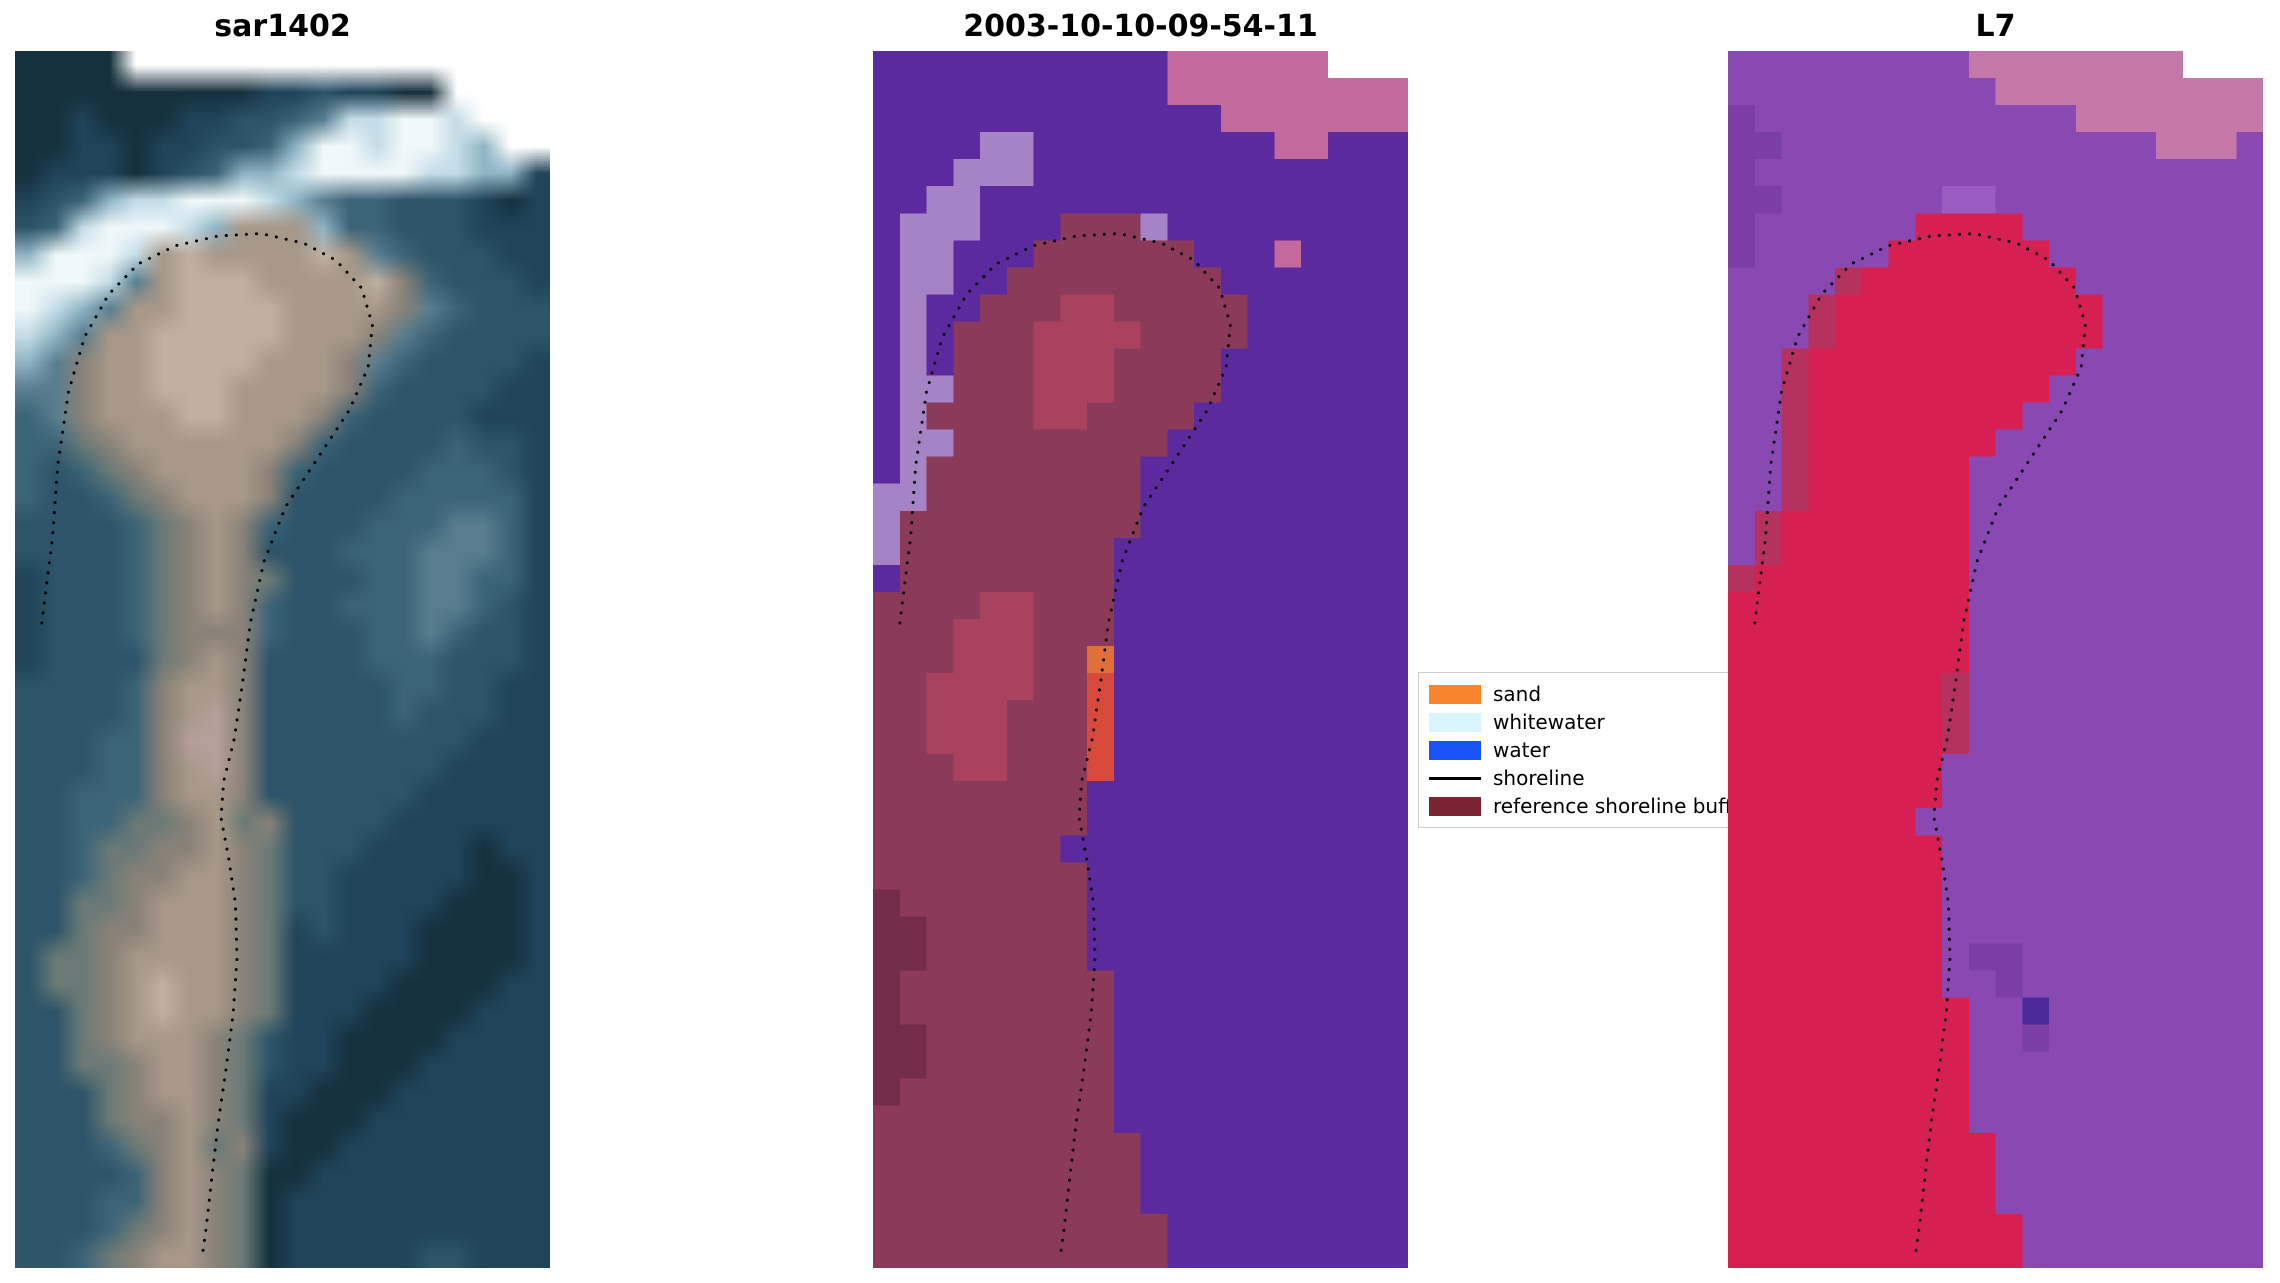 This screenshot has width=2280, height=1283. I want to click on legend-label: reference shoreline buffer, so click(1614, 806).